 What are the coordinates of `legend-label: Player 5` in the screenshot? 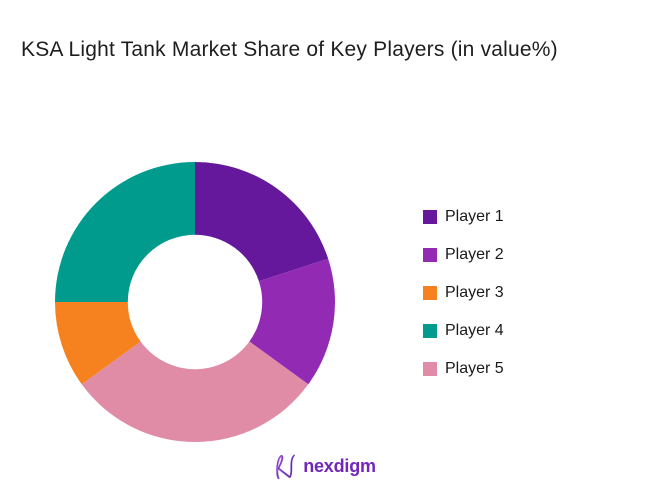 It's located at (474, 368).